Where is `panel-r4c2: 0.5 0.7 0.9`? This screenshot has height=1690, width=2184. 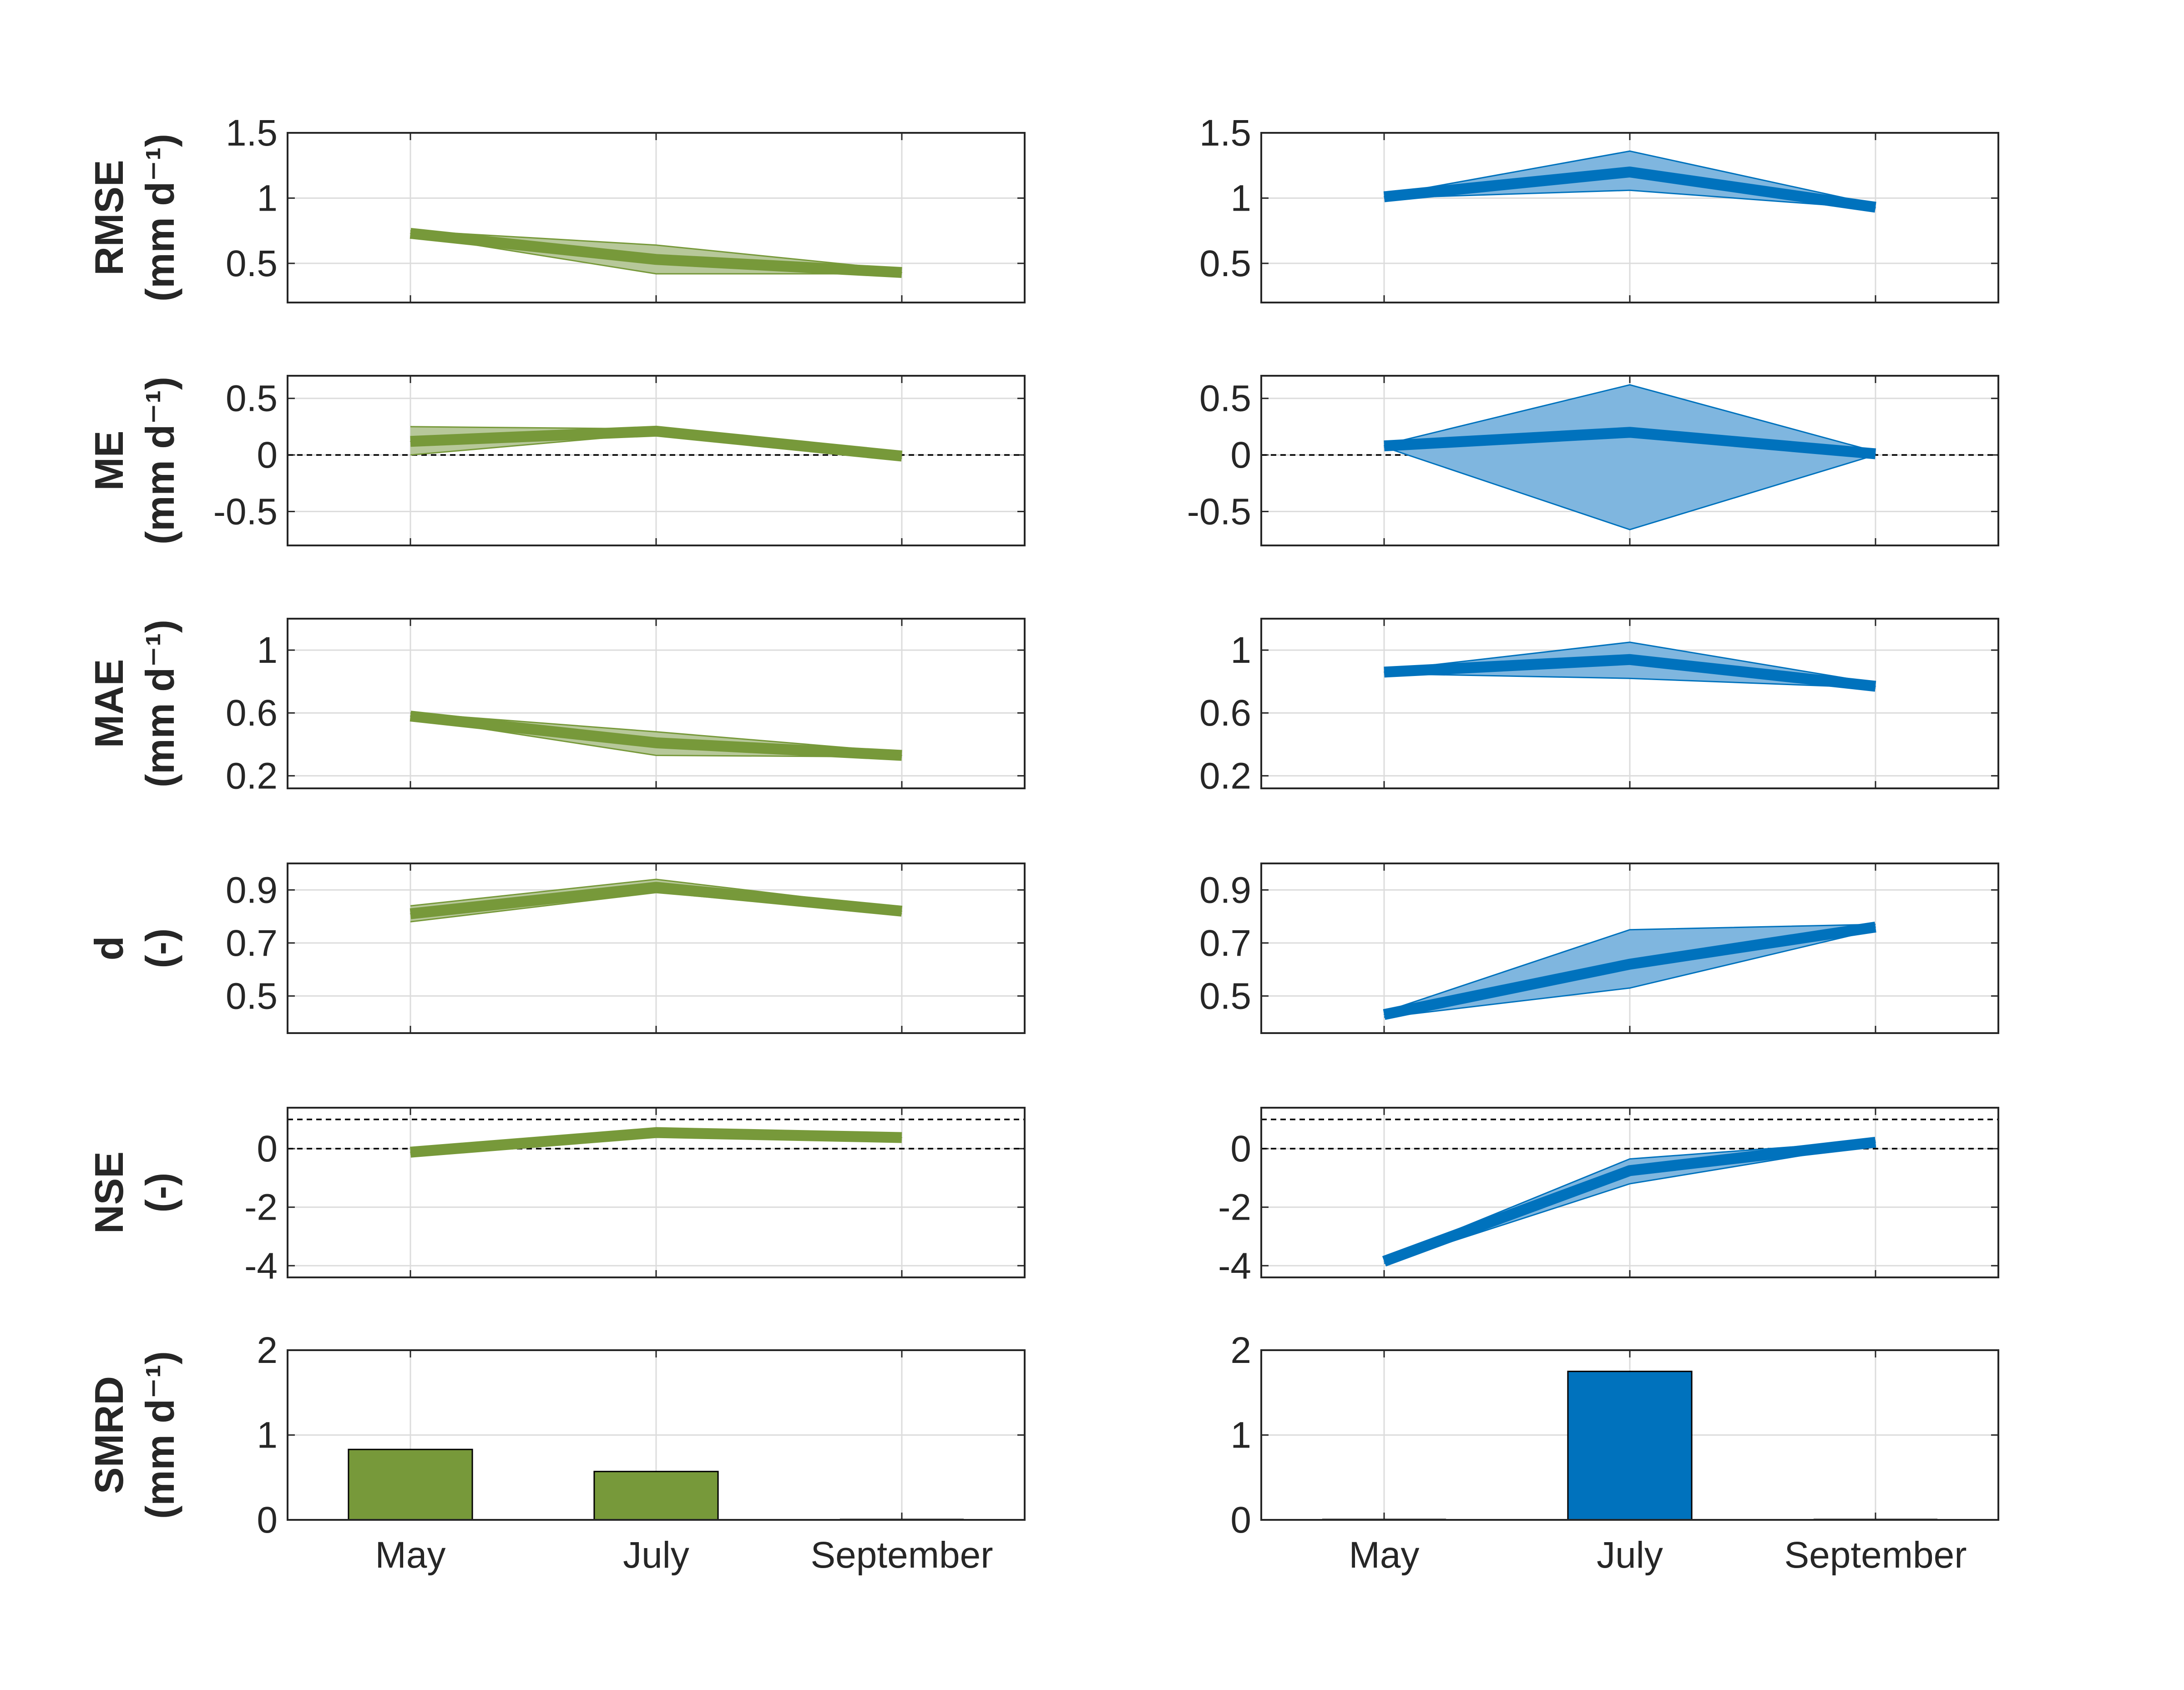
panel-r4c2: 0.5 0.7 0.9 is located at coordinates (1599, 948).